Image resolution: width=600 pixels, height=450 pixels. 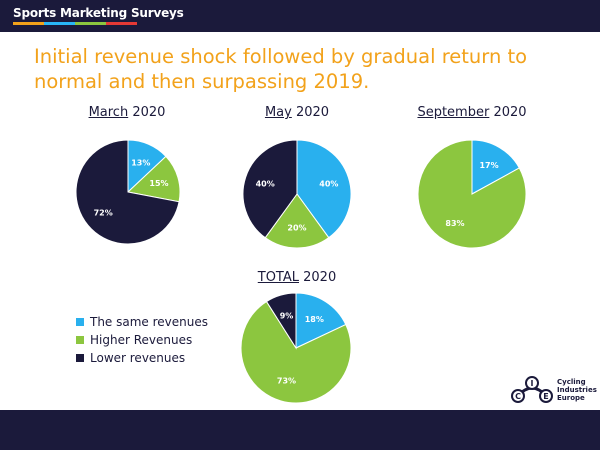 What do you see at coordinates (278, 112) in the screenshot?
I see `chart-title-month: May` at bounding box center [278, 112].